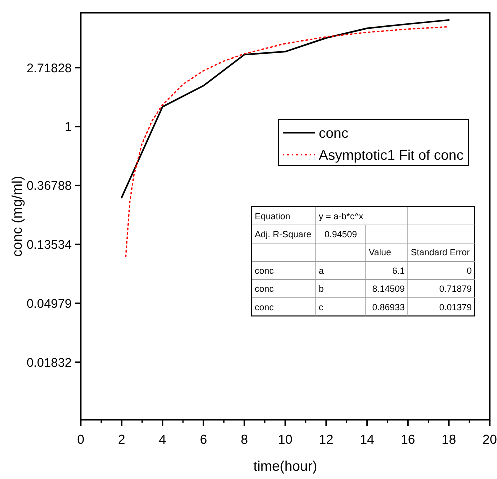 Image resolution: width=497 pixels, height=479 pixels. What do you see at coordinates (469, 271) in the screenshot?
I see `annotation: 0` at bounding box center [469, 271].